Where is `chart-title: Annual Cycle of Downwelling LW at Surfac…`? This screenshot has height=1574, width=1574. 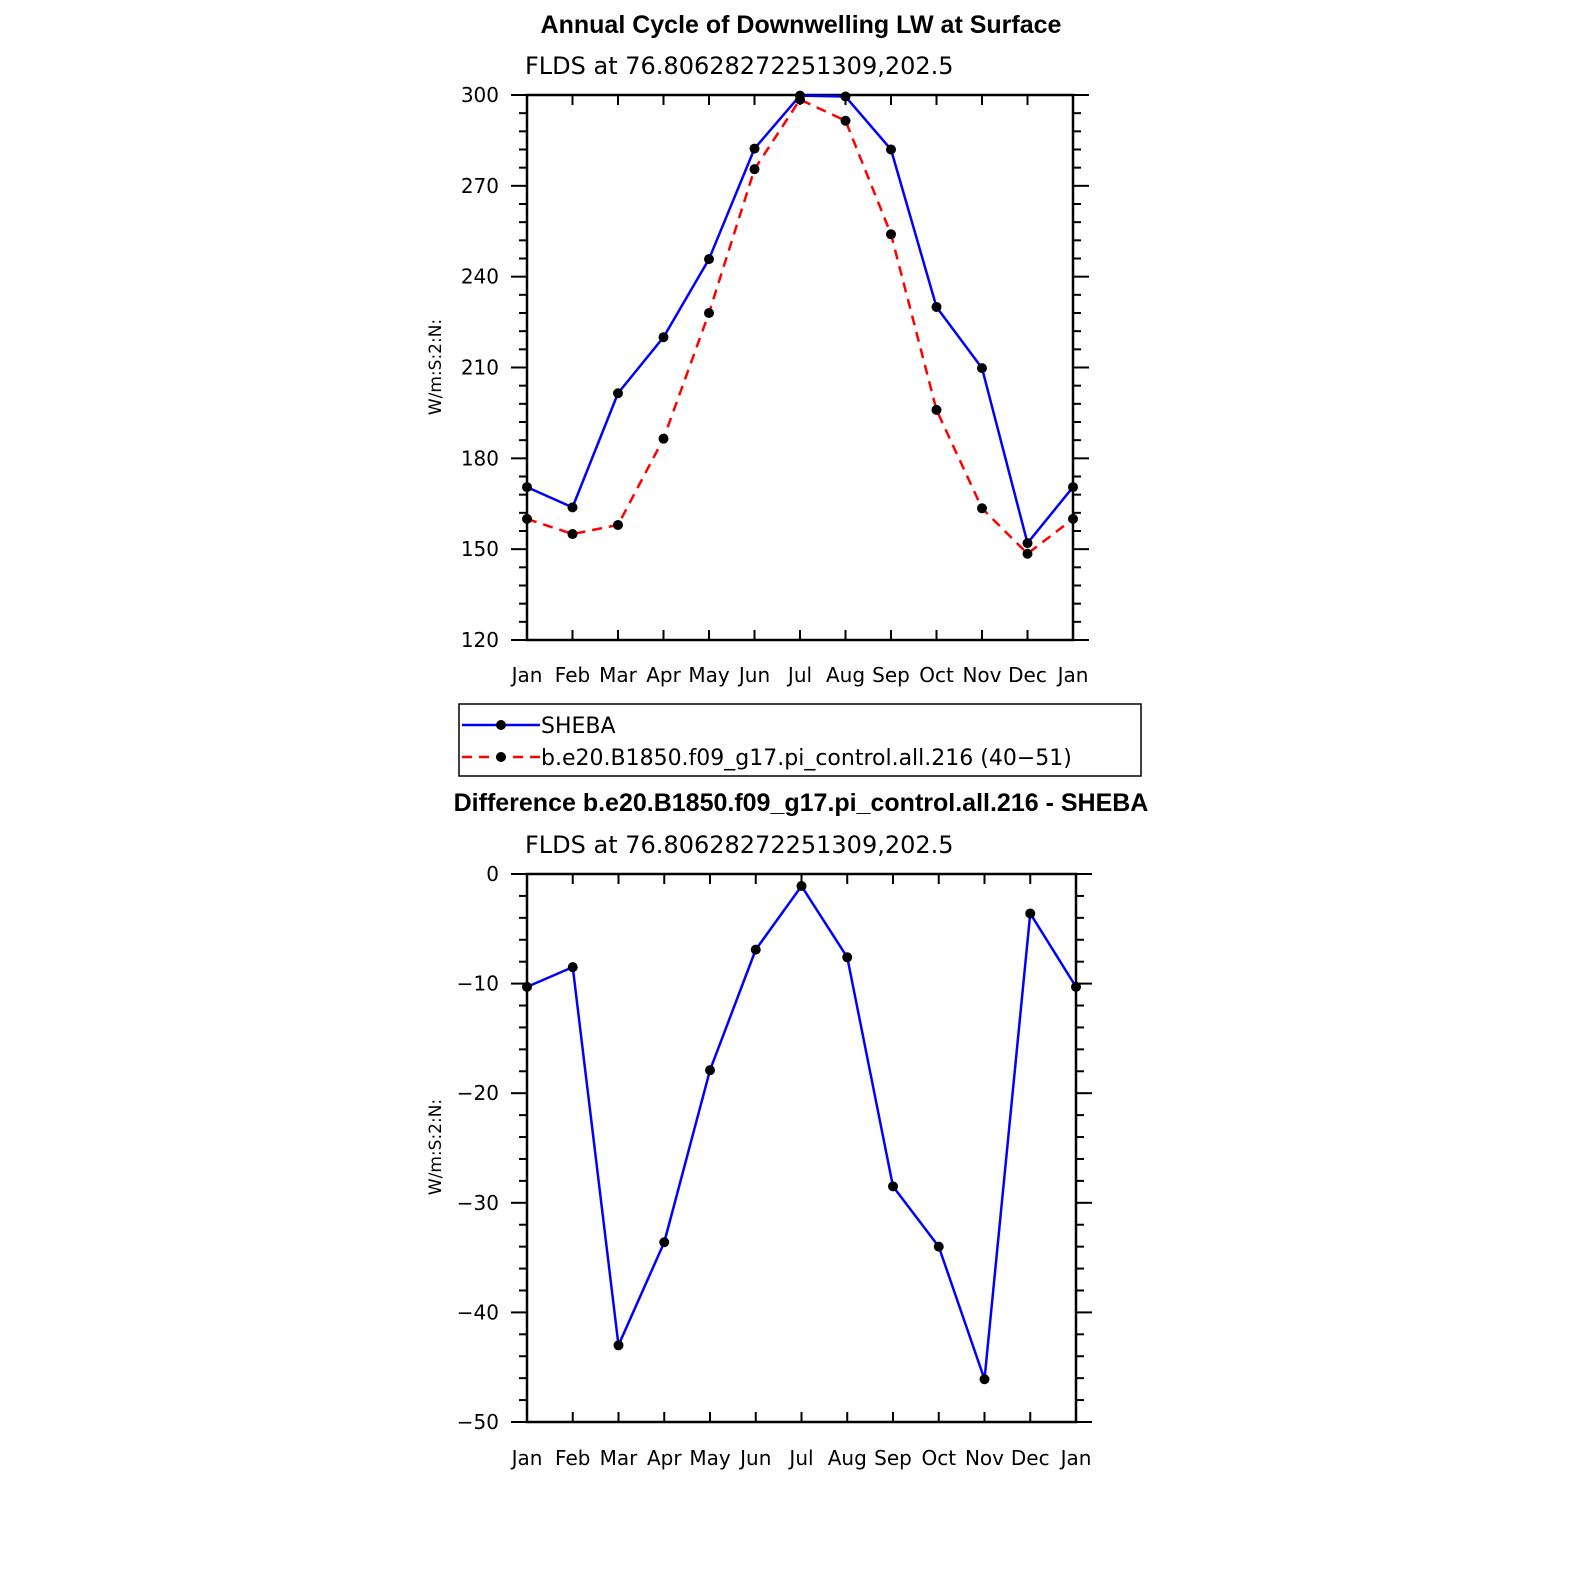
chart-title: Annual Cycle of Downwelling LW at Surfac… is located at coordinates (801, 25).